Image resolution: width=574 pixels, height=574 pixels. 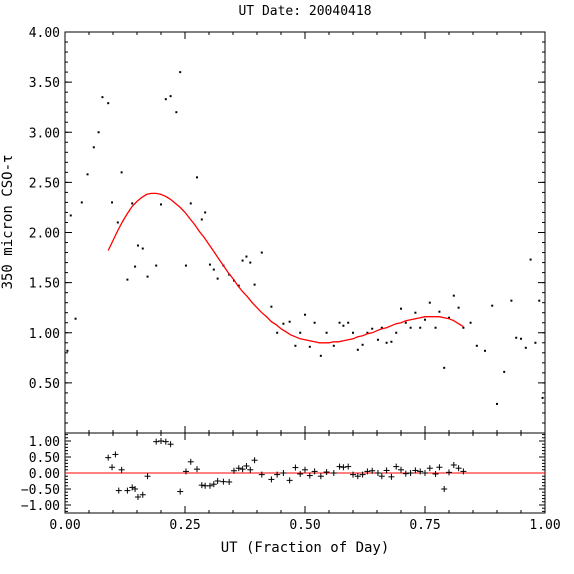 I want to click on y-axis-label: 350 micron CSO-τ, so click(x=8, y=222).